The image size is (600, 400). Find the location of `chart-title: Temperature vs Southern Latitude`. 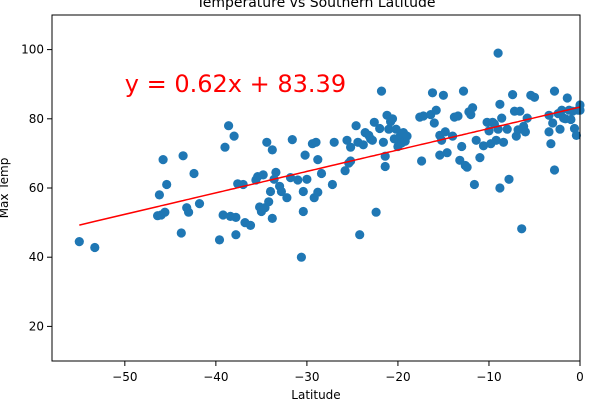

chart-title: Temperature vs Southern Latitude is located at coordinates (316, 5).